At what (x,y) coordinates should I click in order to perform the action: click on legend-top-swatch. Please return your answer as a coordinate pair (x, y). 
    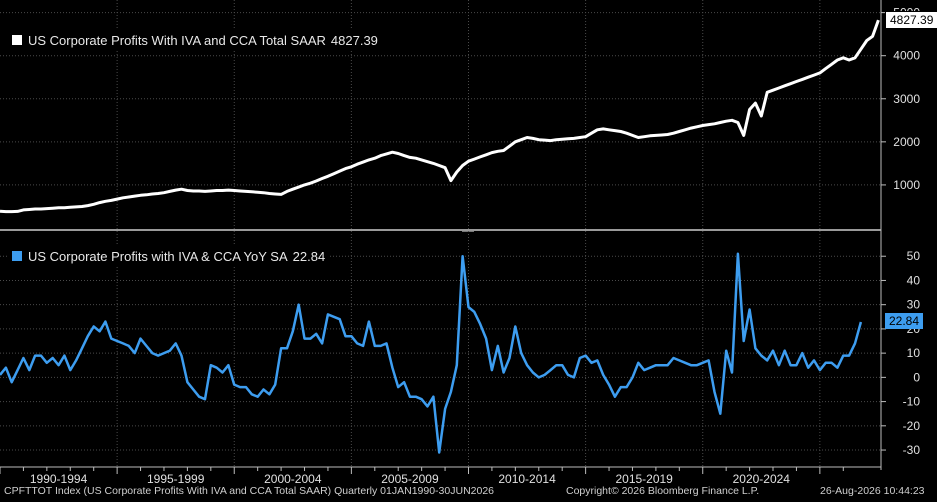
    Looking at the image, I should click on (17, 40).